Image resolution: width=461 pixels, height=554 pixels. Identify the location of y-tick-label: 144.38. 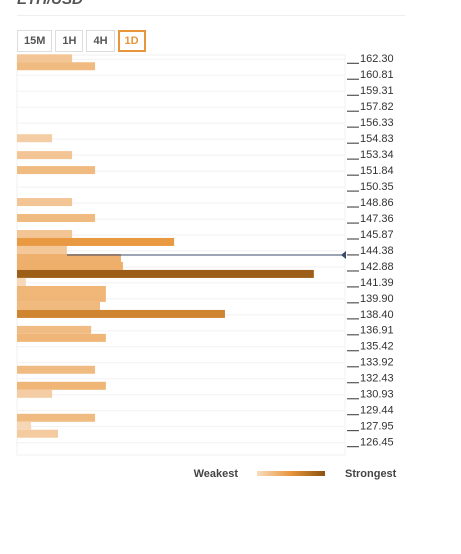
(377, 251).